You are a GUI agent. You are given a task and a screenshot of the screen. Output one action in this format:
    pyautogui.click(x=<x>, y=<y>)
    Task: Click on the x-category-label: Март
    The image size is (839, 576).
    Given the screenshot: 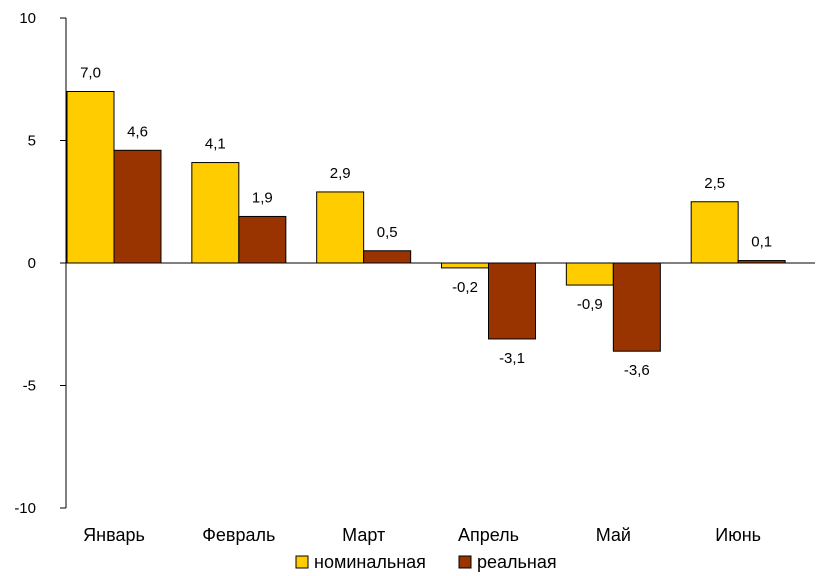 What is the action you would take?
    pyautogui.click(x=363, y=535)
    